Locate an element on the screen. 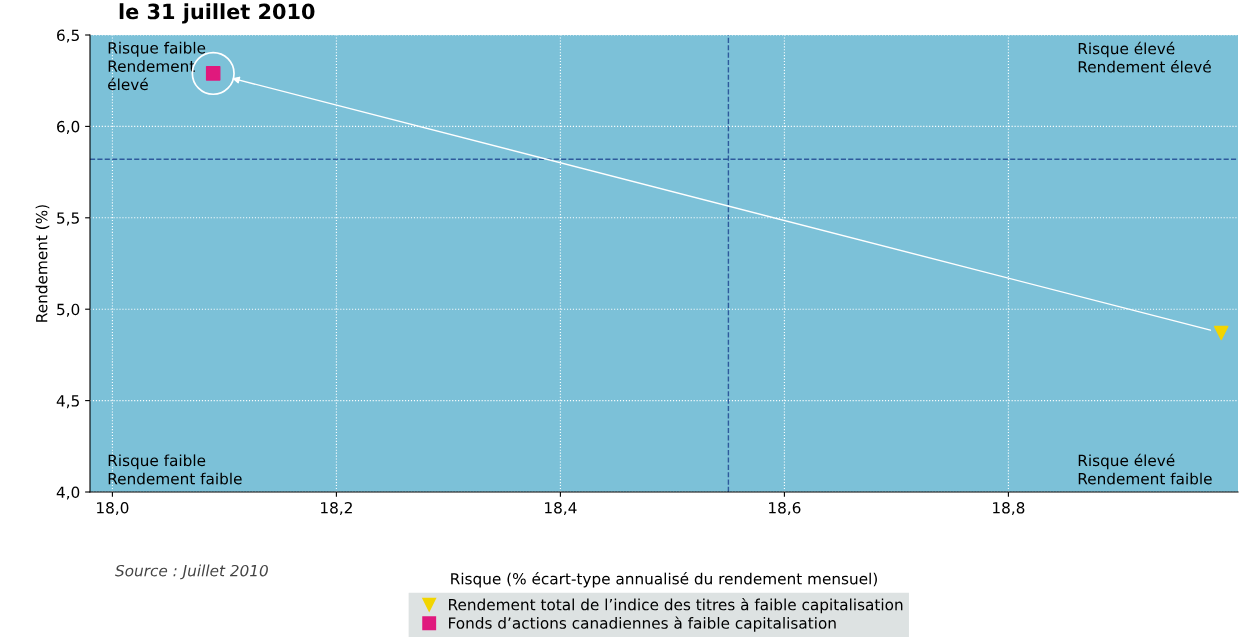 This screenshot has height=644, width=1243. x-tick-label: 18,2 is located at coordinates (336, 508).